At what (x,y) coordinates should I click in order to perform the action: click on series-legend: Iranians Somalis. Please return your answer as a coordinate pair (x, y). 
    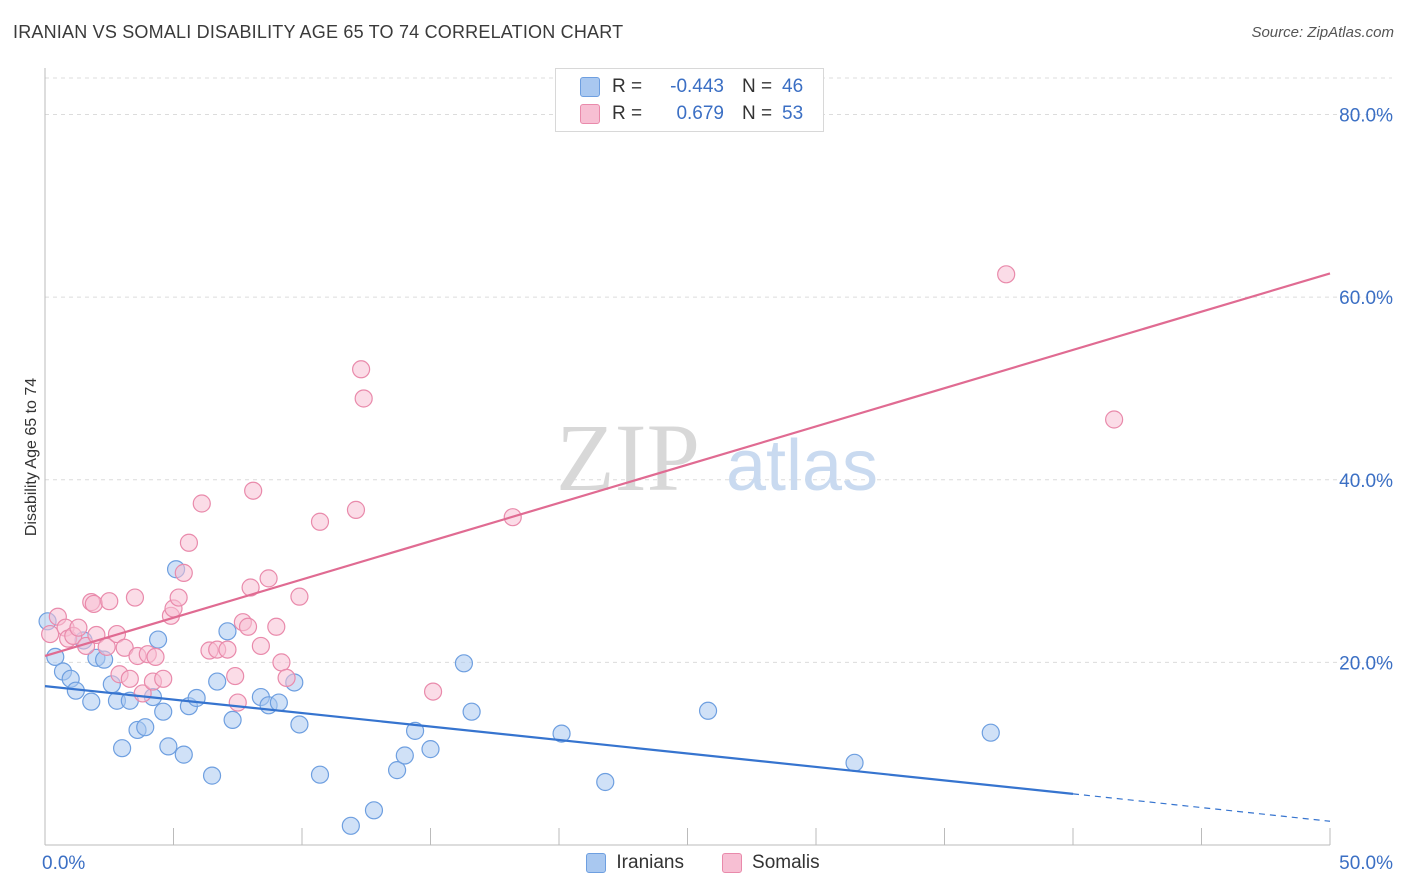
    Looking at the image, I should click on (703, 863).